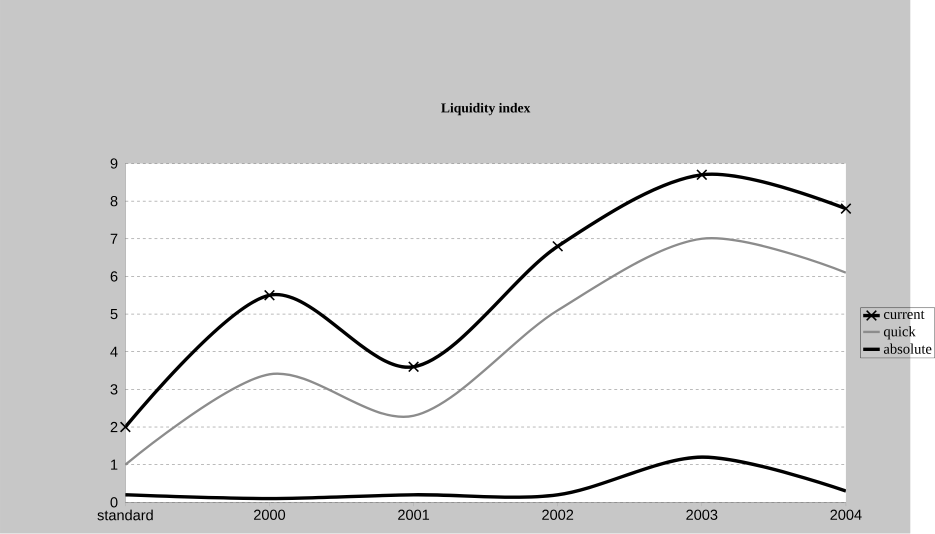 The height and width of the screenshot is (534, 935). Describe the element at coordinates (414, 515) in the screenshot. I see `x-tick-label: 2001` at that location.